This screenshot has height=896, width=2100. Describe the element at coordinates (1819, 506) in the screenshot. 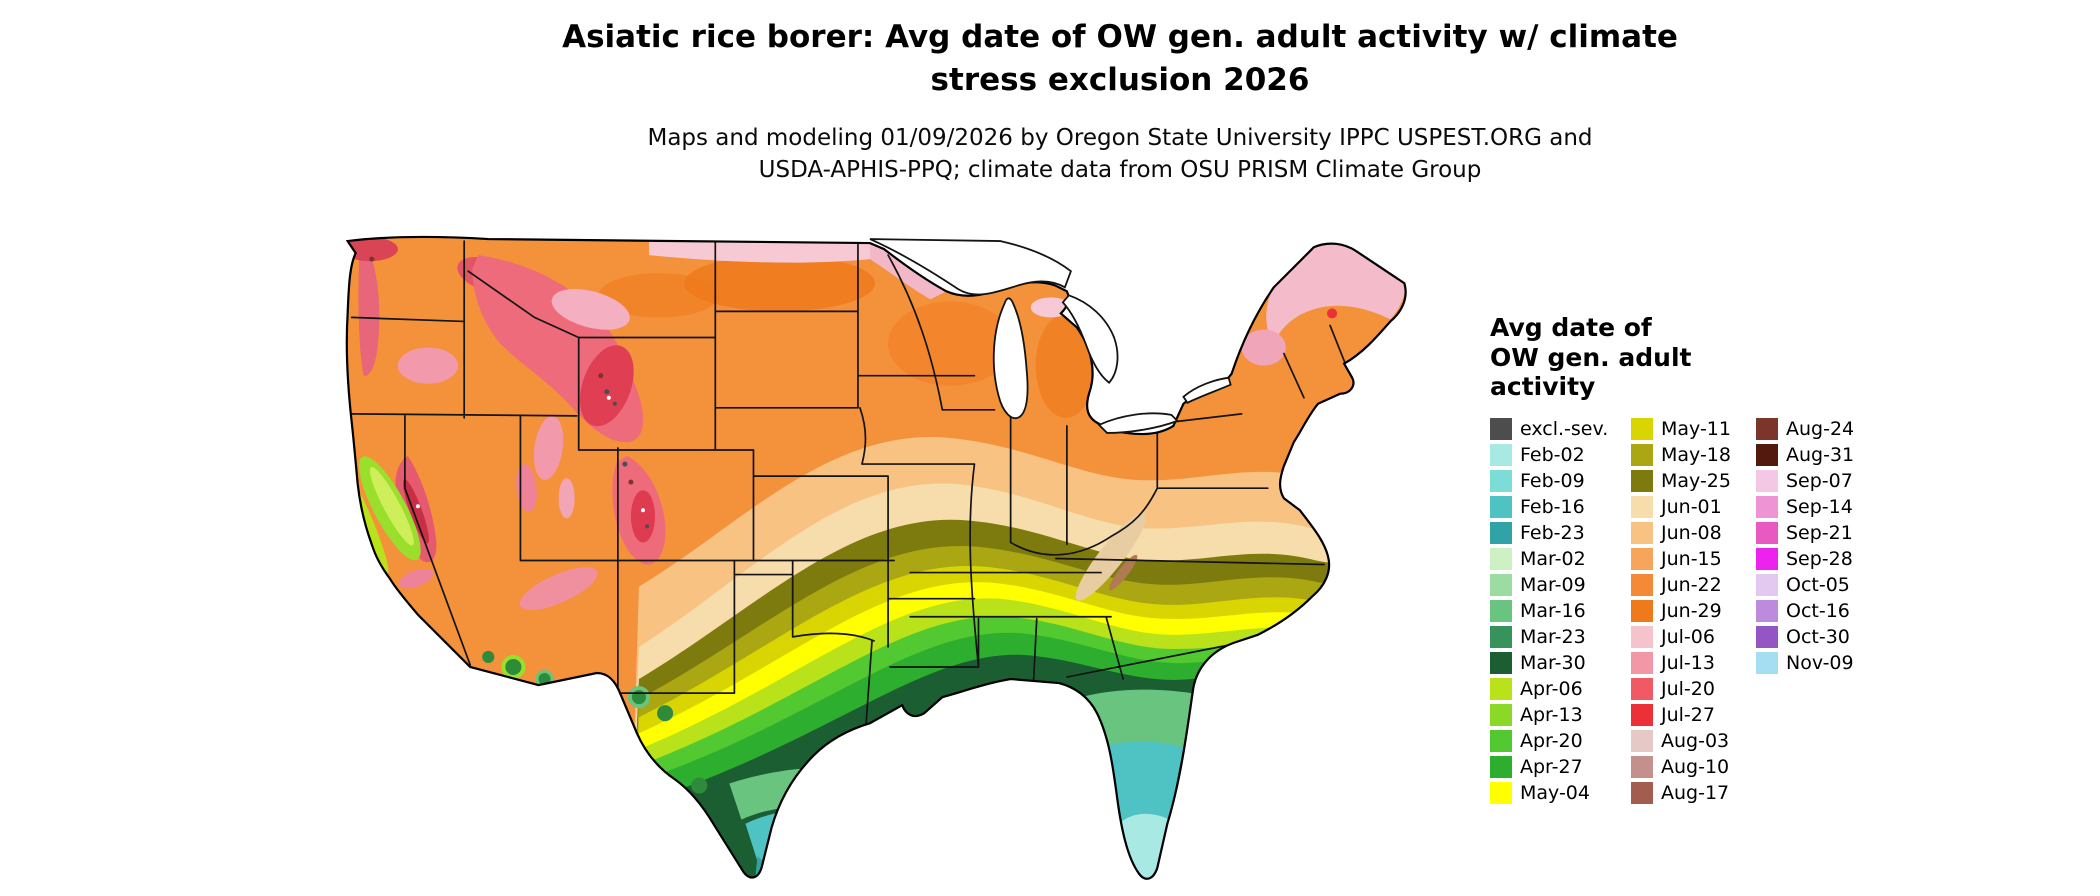

I see `legend-label: Sep-14` at that location.